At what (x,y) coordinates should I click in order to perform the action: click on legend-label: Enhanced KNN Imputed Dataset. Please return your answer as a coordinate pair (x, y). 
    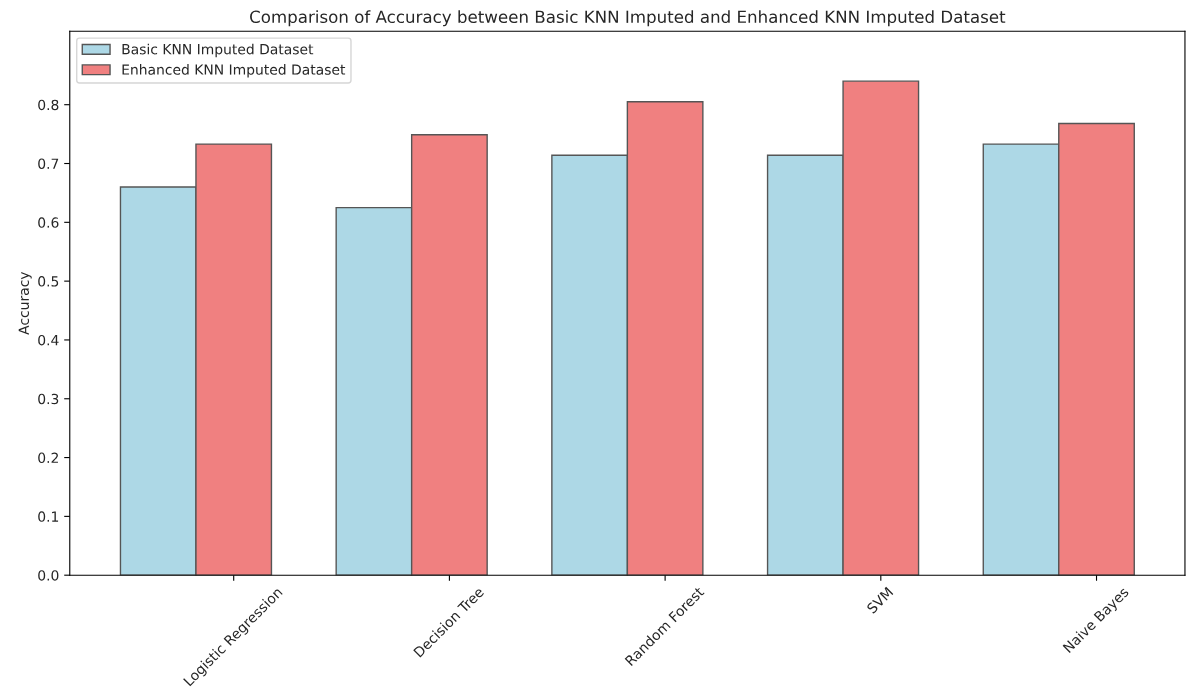
    Looking at the image, I should click on (234, 71).